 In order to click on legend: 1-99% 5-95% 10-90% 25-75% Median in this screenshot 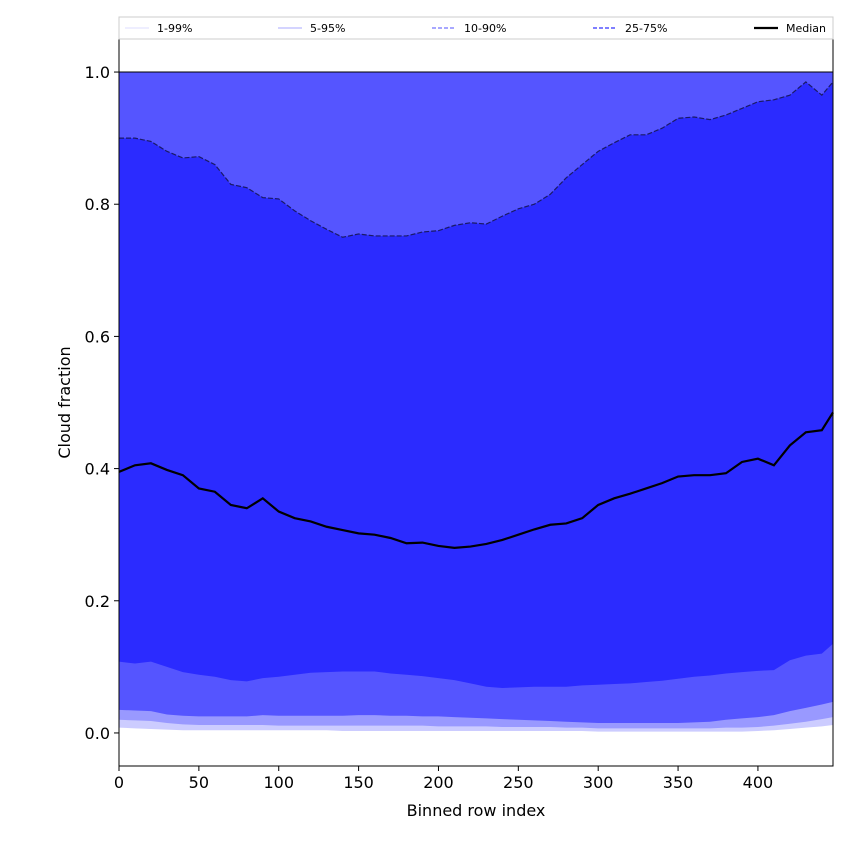, I will do `click(476, 28)`.